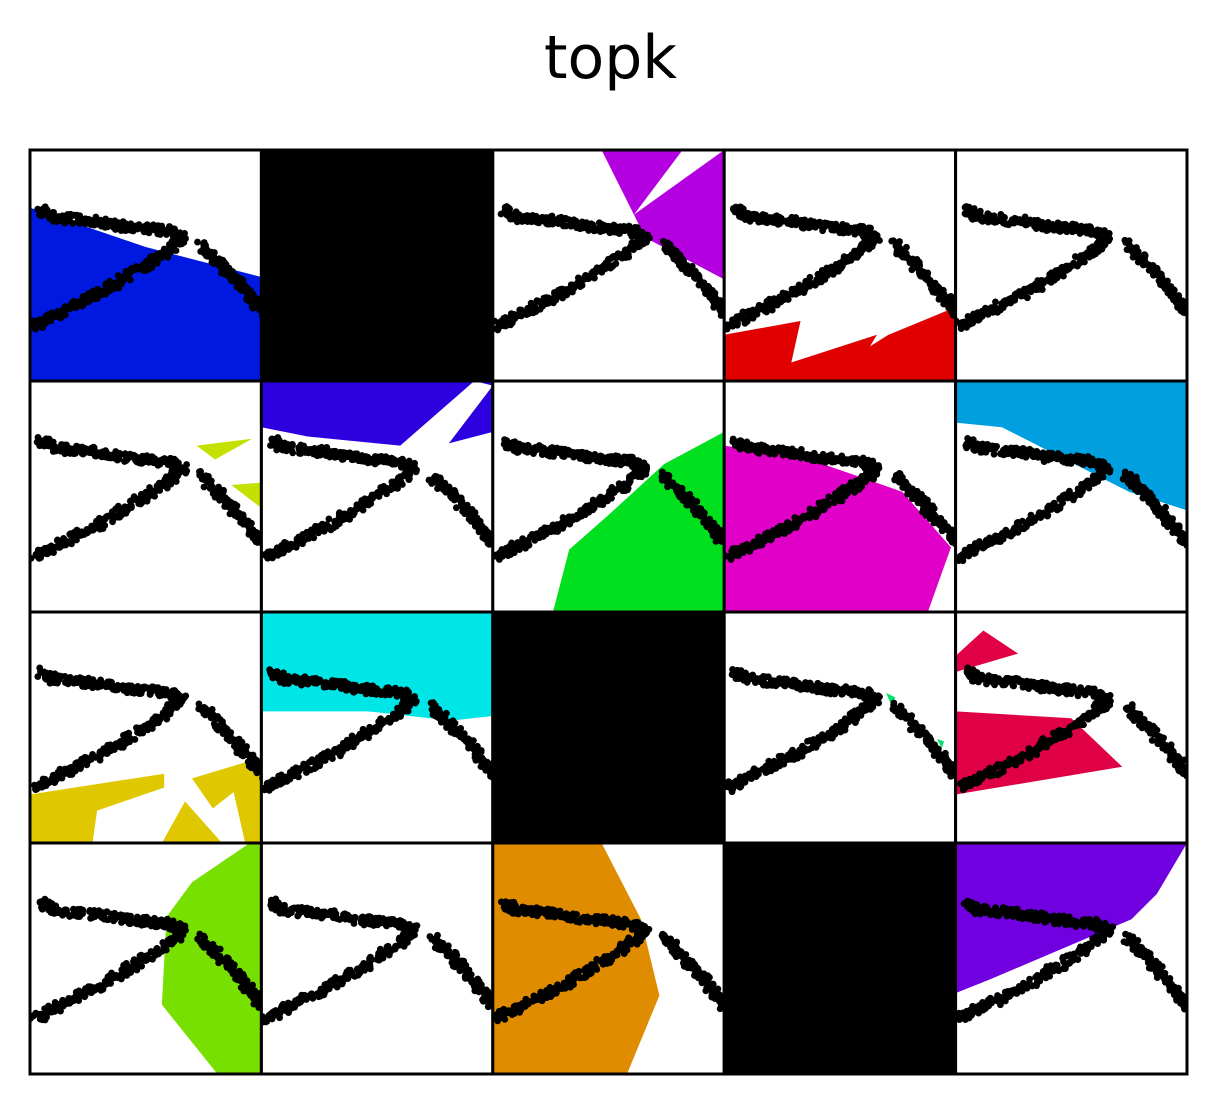 Image resolution: width=1221 pixels, height=1104 pixels. Describe the element at coordinates (377, 265) in the screenshot. I see `panel-background` at that location.